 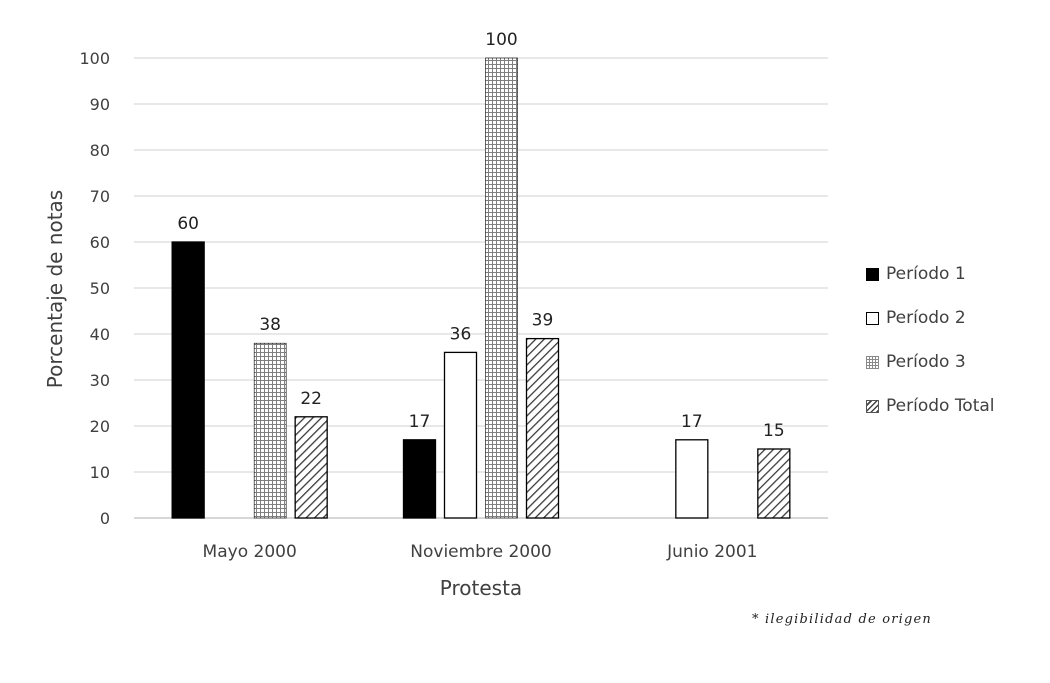 What do you see at coordinates (711, 552) in the screenshot?
I see `x-tick-label: Junio 2001` at bounding box center [711, 552].